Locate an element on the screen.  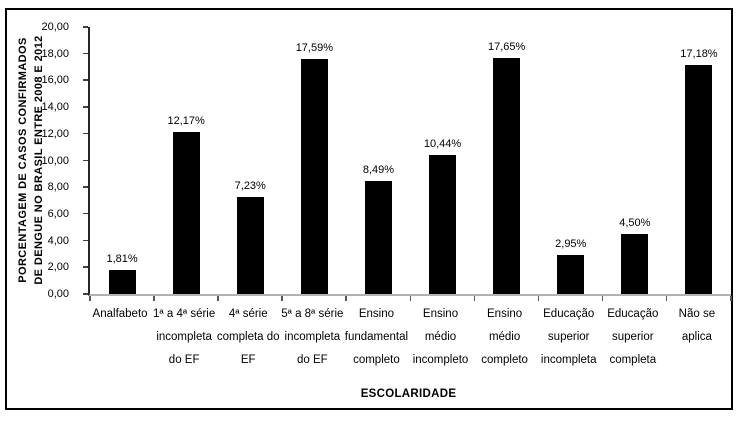
x-category-label-line: 1ª a 4ª série is located at coordinates (184, 314).